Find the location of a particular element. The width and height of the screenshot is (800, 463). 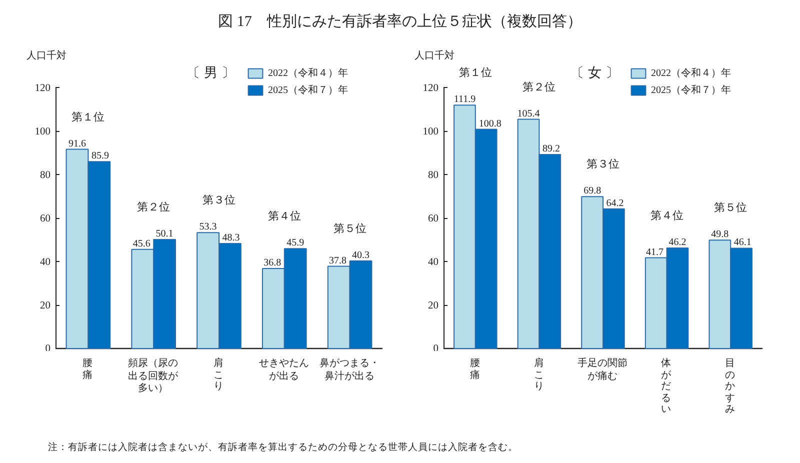

data-label: 111.9 is located at coordinates (465, 100).